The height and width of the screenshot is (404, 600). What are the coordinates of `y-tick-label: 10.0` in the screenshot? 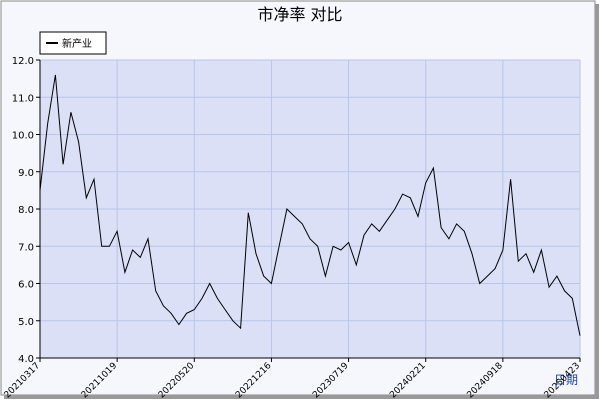 It's located at (23, 136).